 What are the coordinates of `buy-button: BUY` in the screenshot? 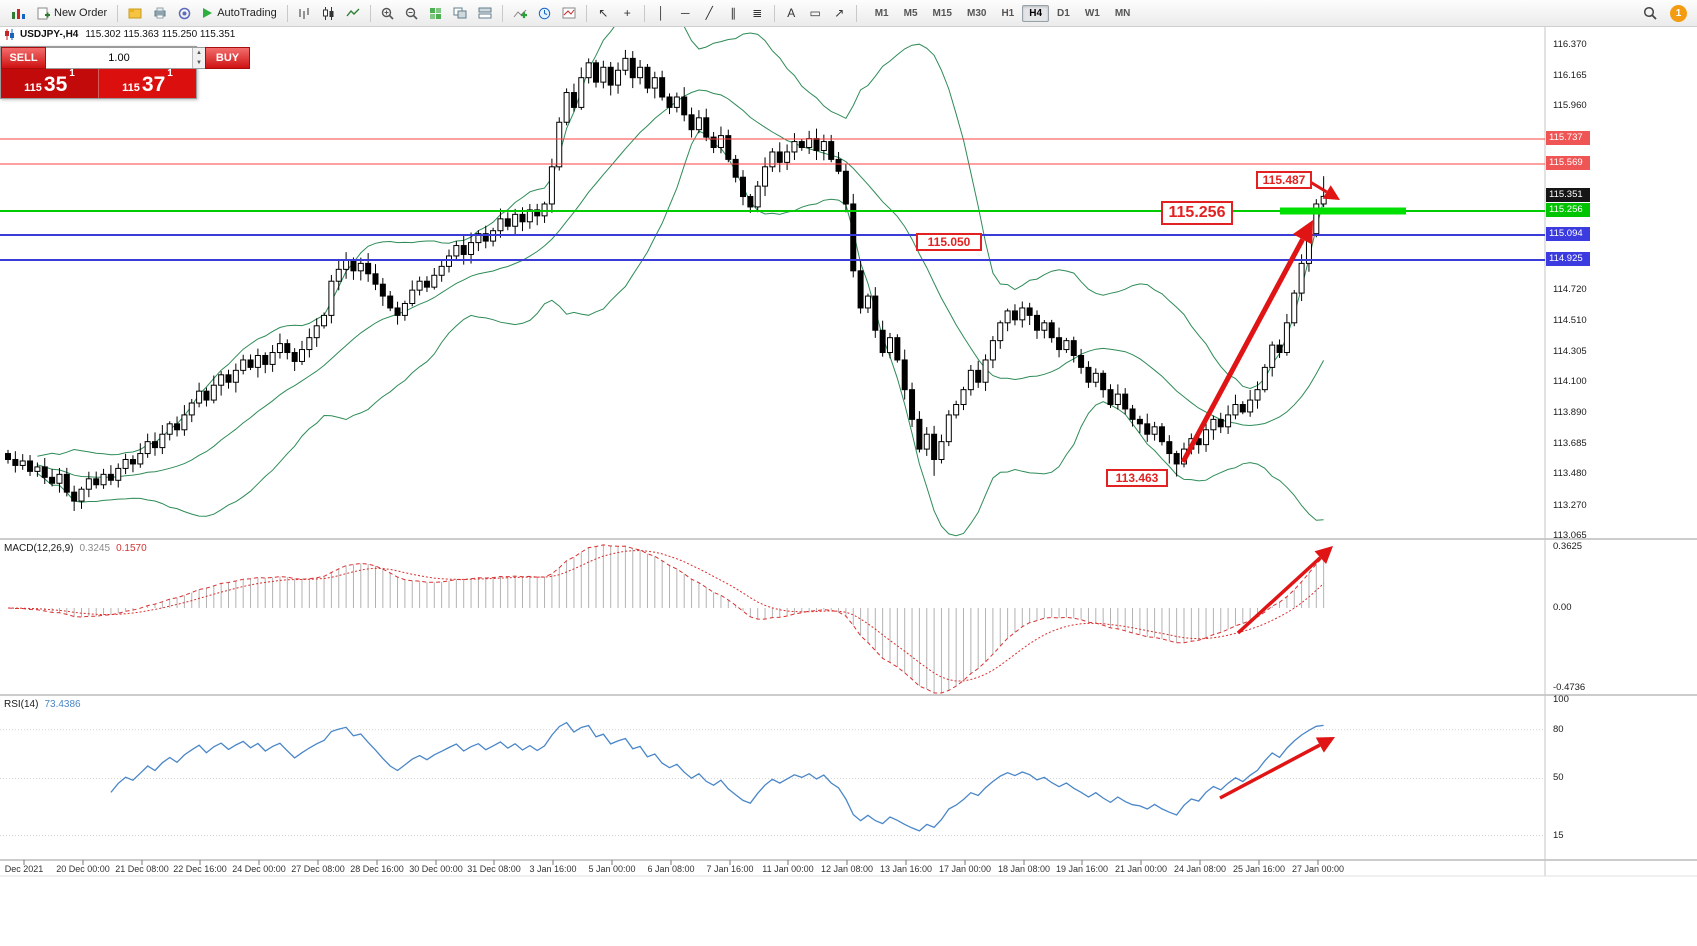 It's located at (227, 58).